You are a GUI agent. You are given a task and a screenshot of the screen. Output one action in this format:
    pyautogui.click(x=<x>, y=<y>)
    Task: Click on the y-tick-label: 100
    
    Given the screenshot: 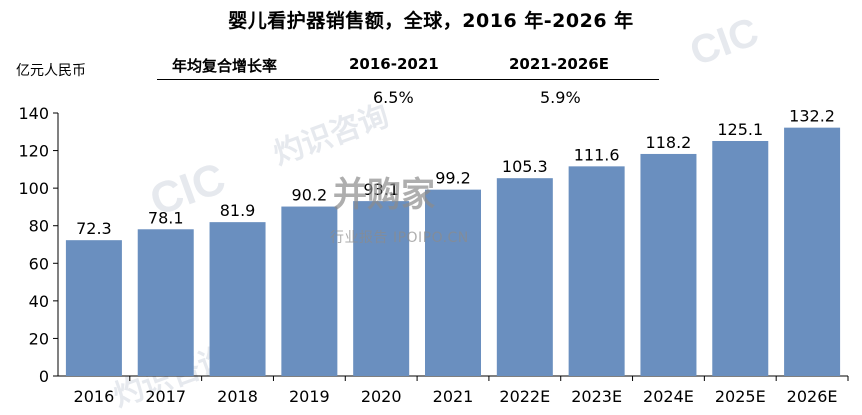 What is the action you would take?
    pyautogui.click(x=33, y=188)
    